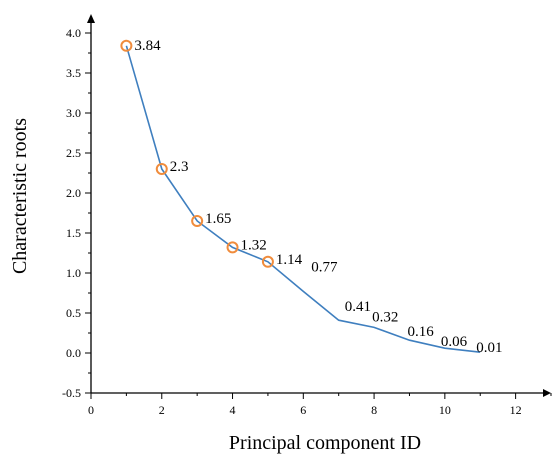  Describe the element at coordinates (218, 219) in the screenshot. I see `data-label: 1.65` at that location.